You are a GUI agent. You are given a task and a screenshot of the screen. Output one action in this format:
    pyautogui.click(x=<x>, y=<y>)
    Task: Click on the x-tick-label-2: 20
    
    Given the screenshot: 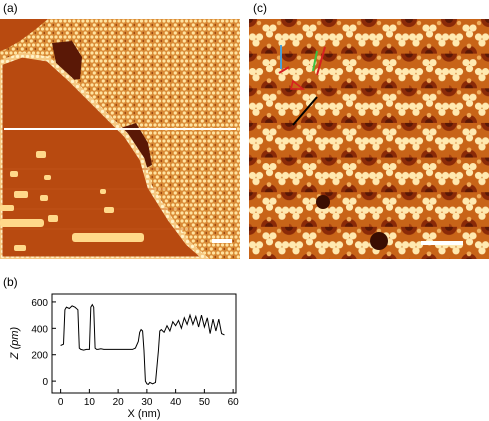 What is the action you would take?
    pyautogui.click(x=119, y=402)
    